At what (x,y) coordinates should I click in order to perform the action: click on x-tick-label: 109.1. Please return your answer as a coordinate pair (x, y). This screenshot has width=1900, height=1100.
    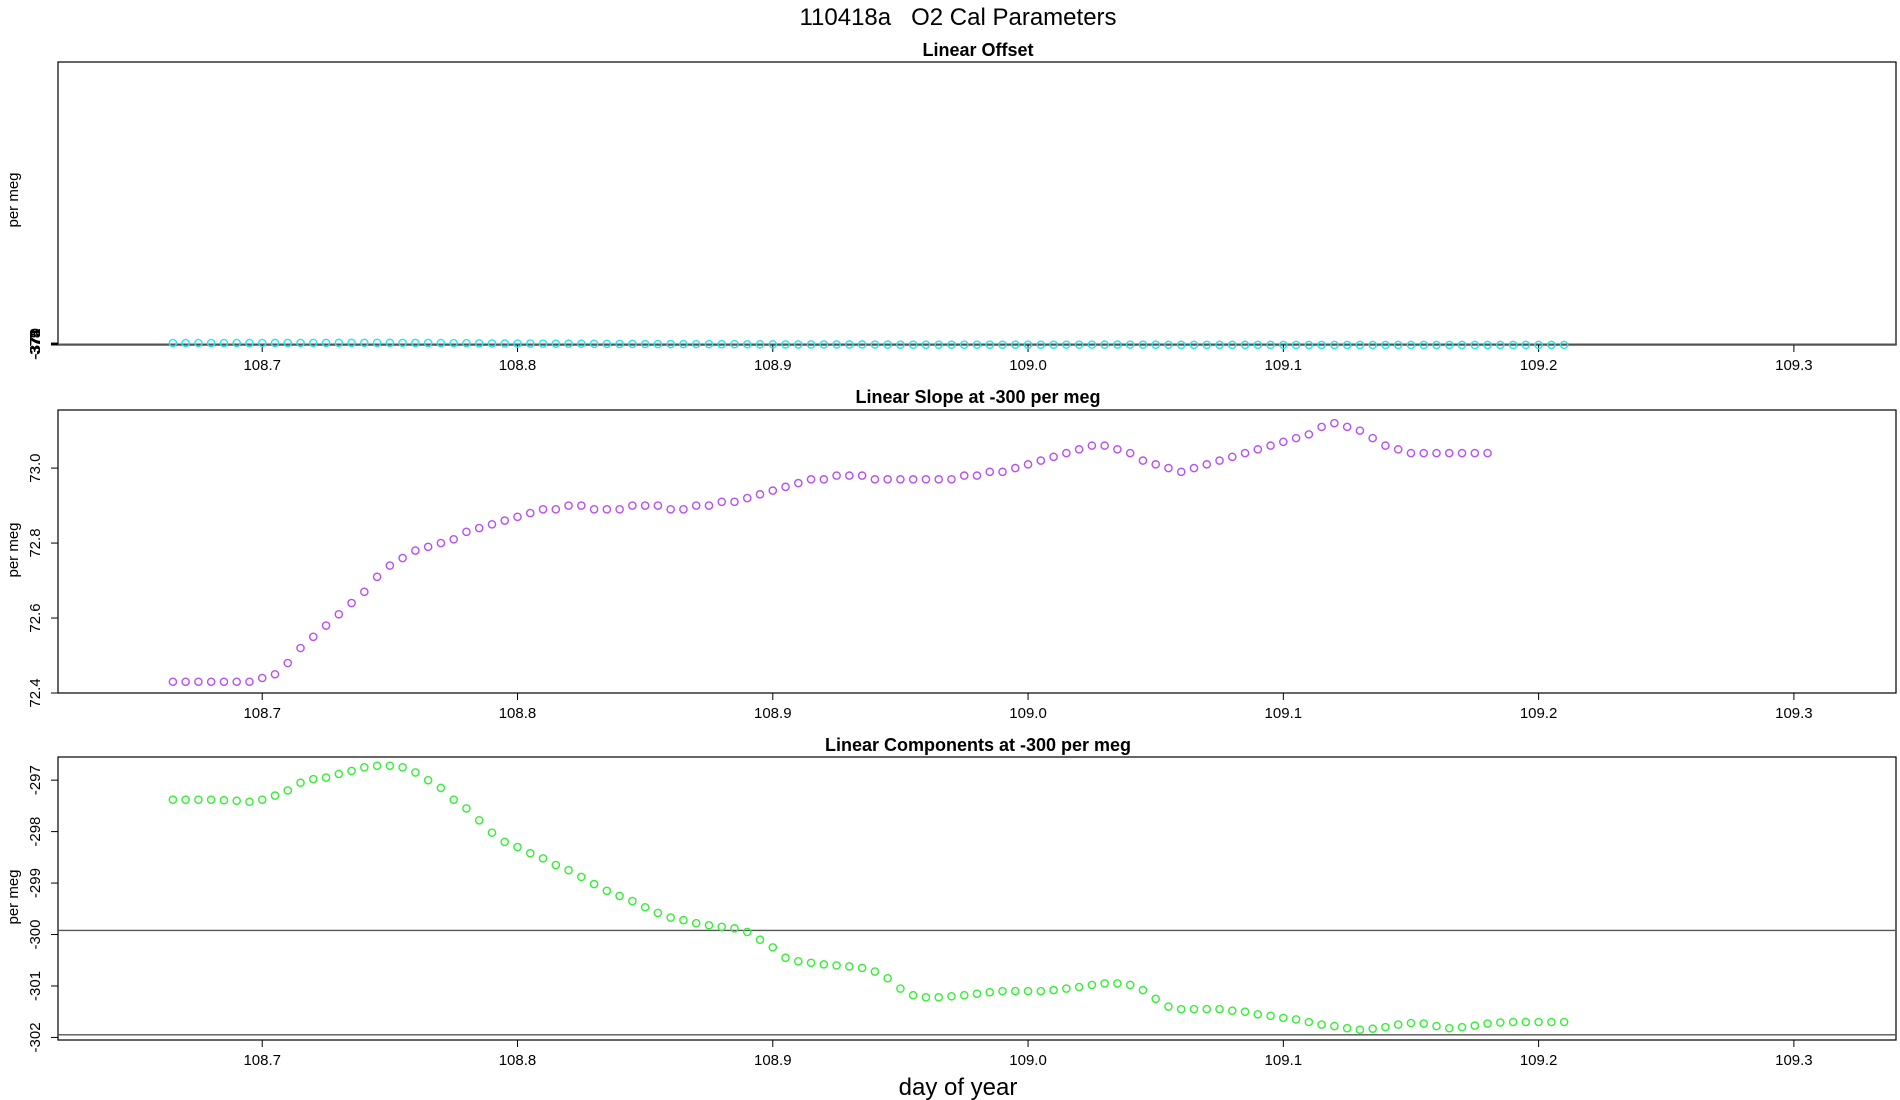
    Looking at the image, I should click on (1284, 365).